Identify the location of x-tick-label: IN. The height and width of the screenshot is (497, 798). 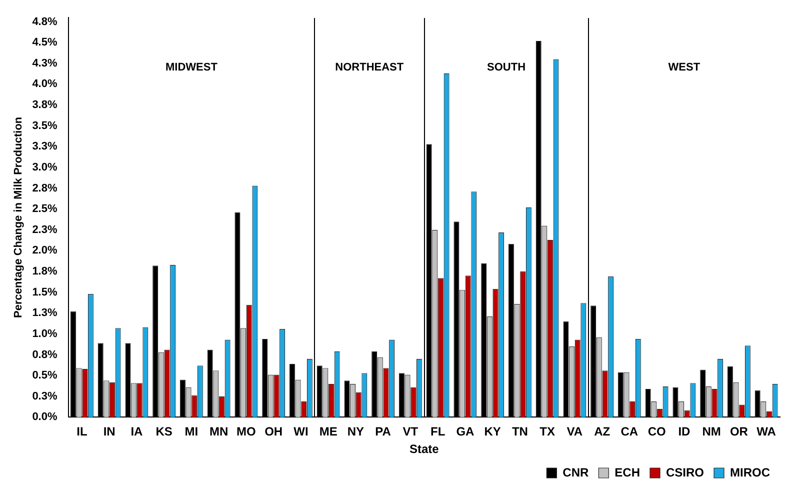
(109, 431).